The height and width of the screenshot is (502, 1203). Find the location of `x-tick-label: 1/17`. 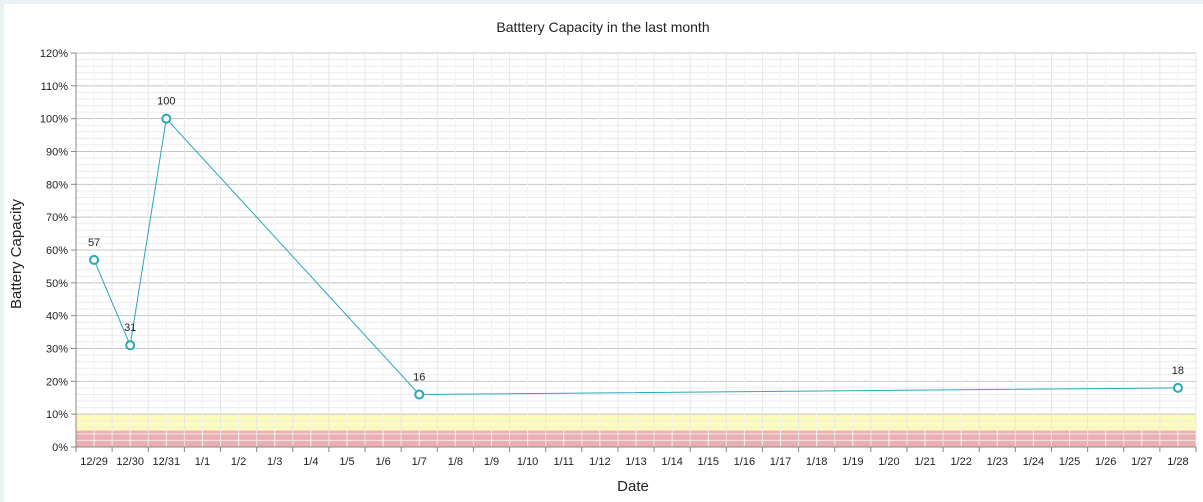

x-tick-label: 1/17 is located at coordinates (780, 462).